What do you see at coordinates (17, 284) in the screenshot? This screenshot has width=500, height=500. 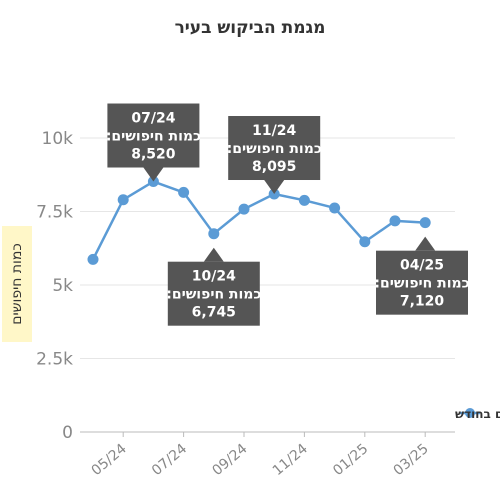 I see `y-axis-label-highlight` at bounding box center [17, 284].